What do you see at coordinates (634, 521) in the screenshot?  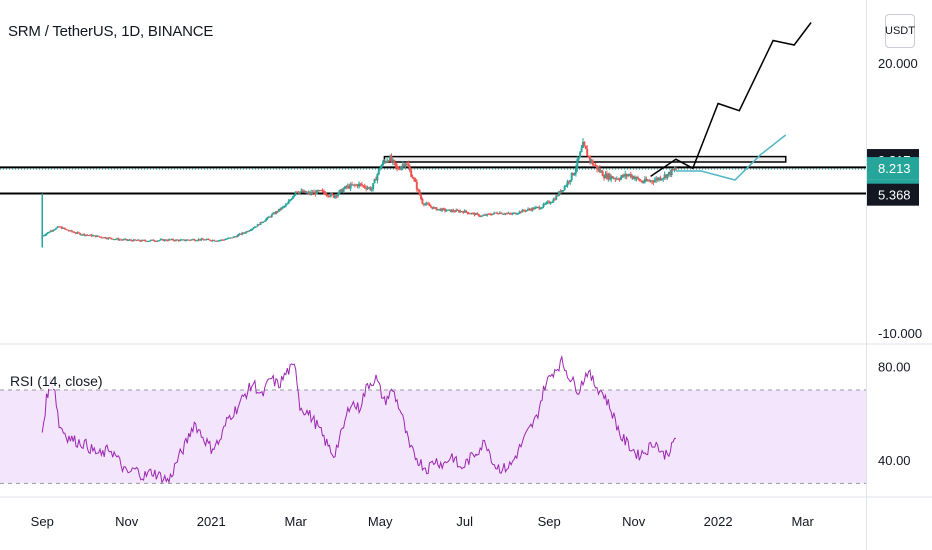 I see `time-tick-label: Nov` at bounding box center [634, 521].